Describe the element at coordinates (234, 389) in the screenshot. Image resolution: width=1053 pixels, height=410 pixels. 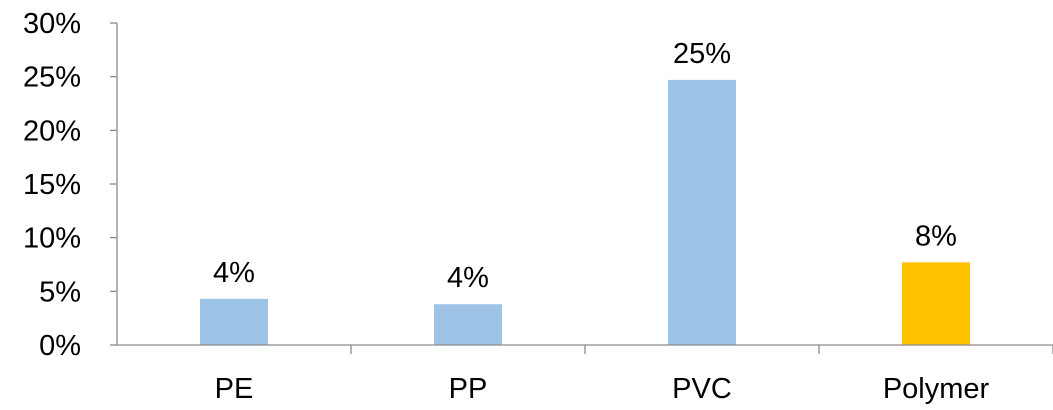
I see `x-category-label: PE` at that location.